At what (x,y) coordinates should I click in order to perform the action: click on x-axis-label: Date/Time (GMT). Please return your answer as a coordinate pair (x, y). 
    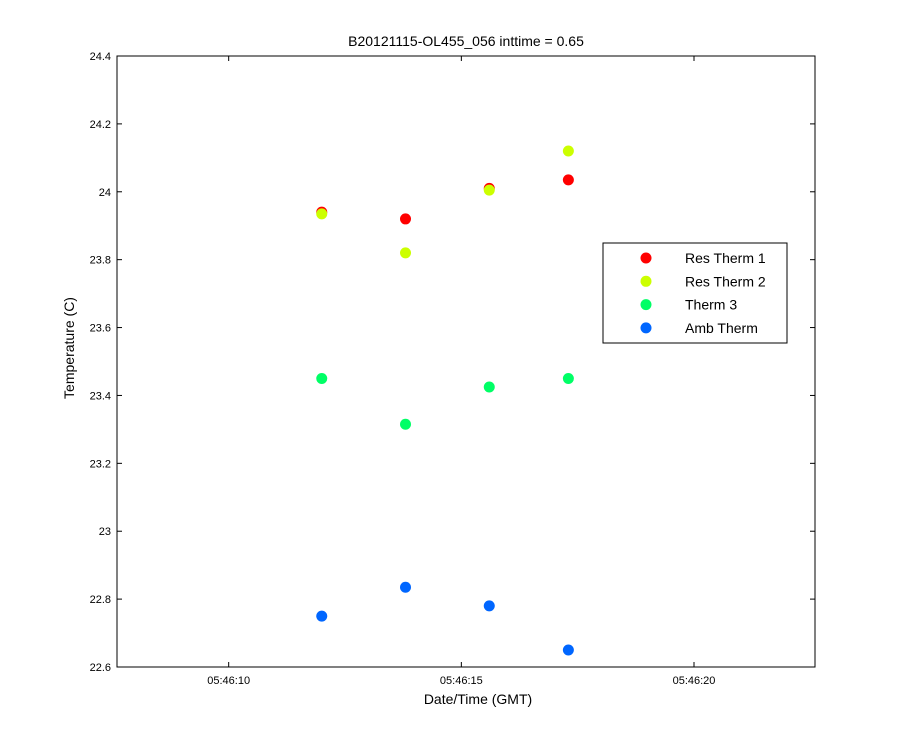
    Looking at the image, I should click on (478, 699).